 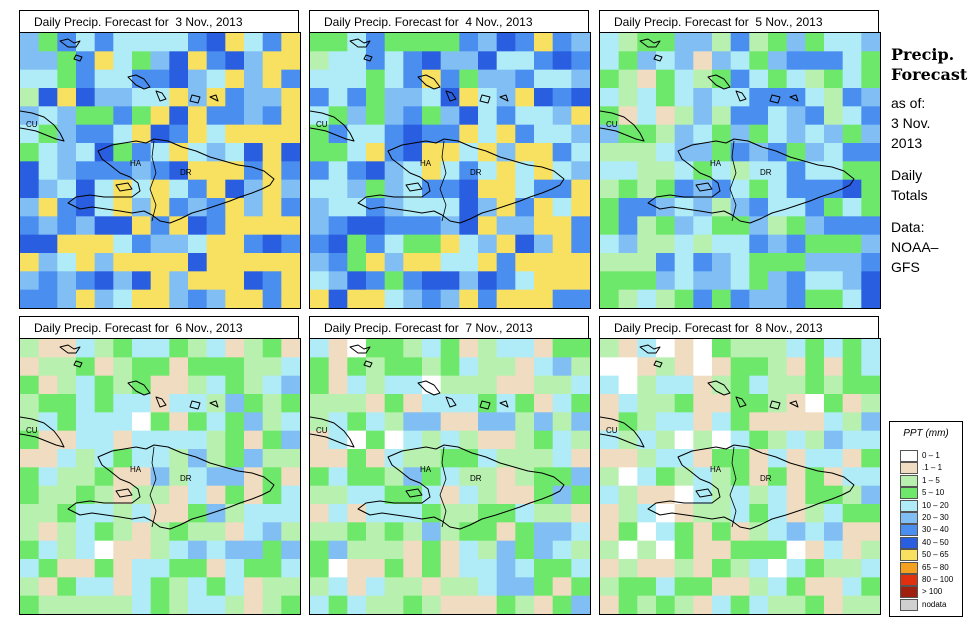 What do you see at coordinates (907, 175) in the screenshot?
I see `info-totals-line1: Daily` at bounding box center [907, 175].